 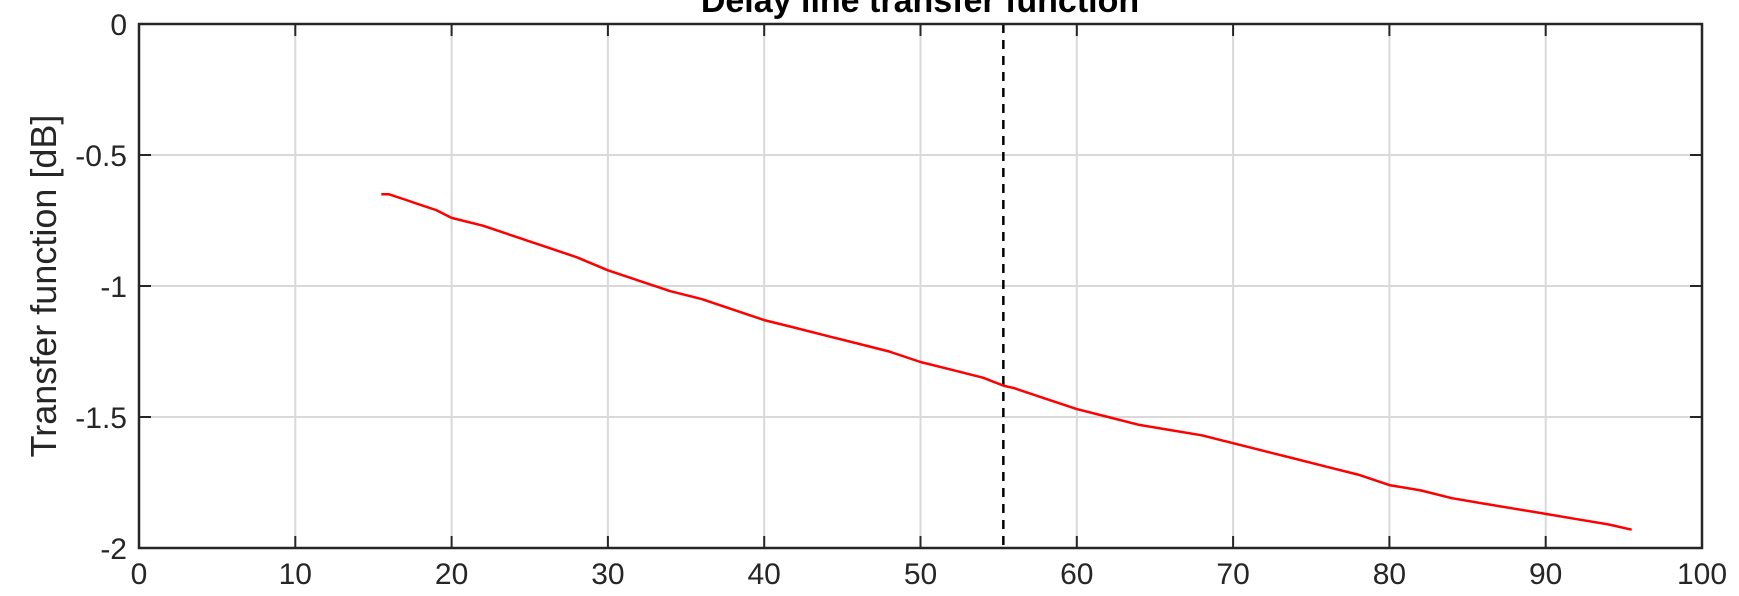 I want to click on y-tick-labels: 0 -0.5 -1 -1.5 -2, so click(x=101, y=287).